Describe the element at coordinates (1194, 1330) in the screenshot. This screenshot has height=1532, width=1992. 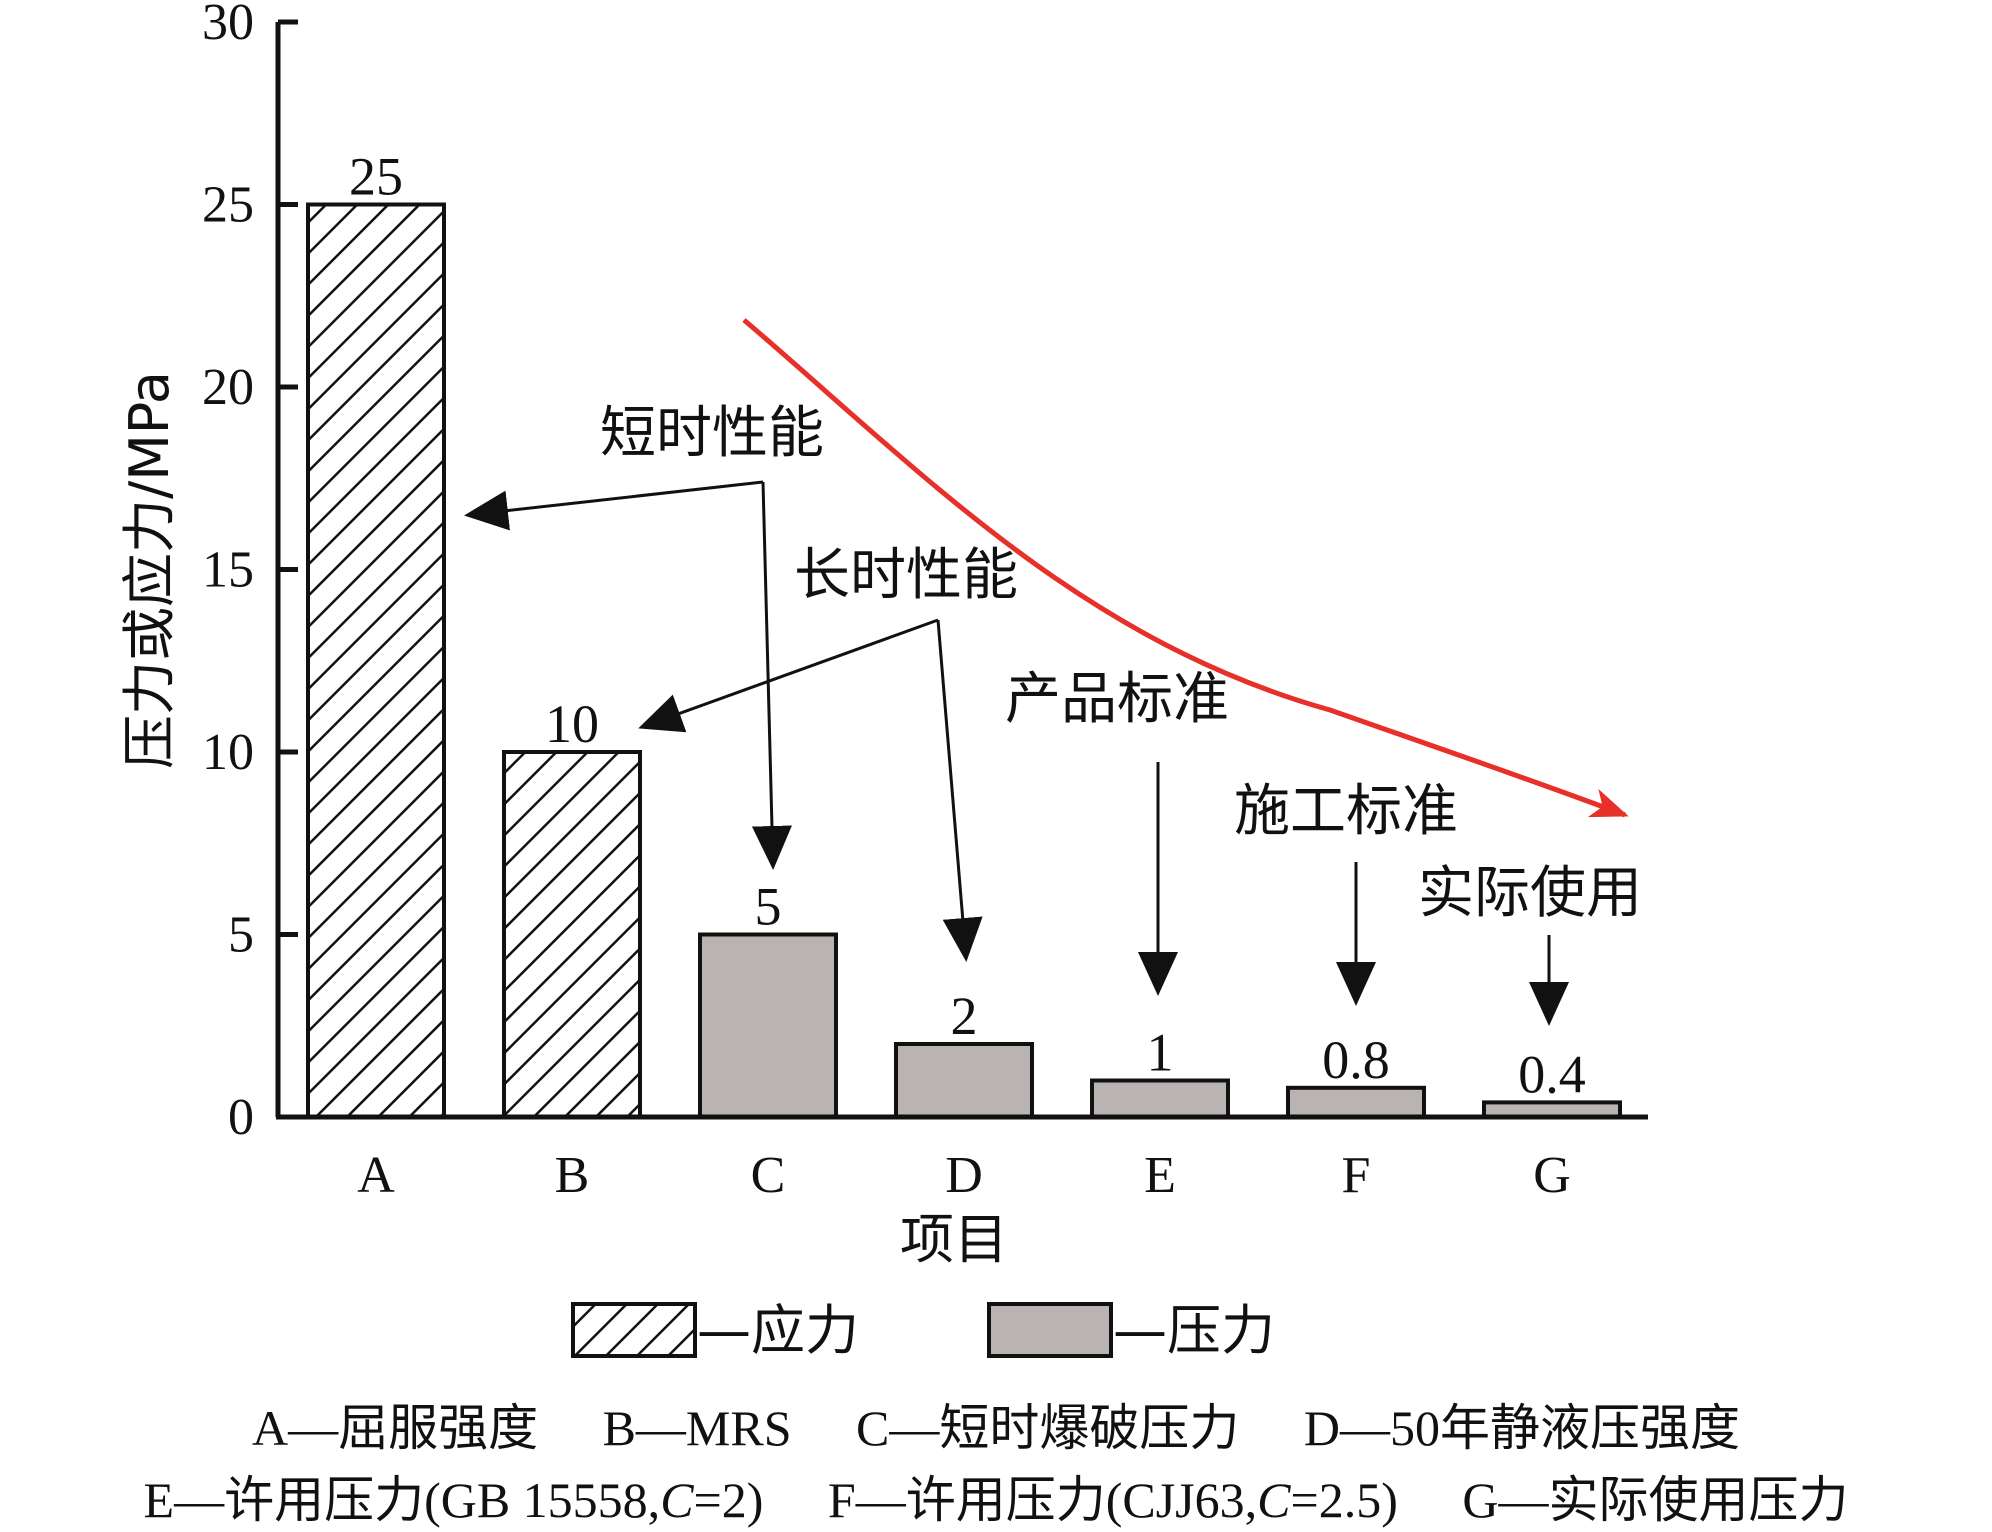
I see `legend-label-pressure: —压力` at that location.